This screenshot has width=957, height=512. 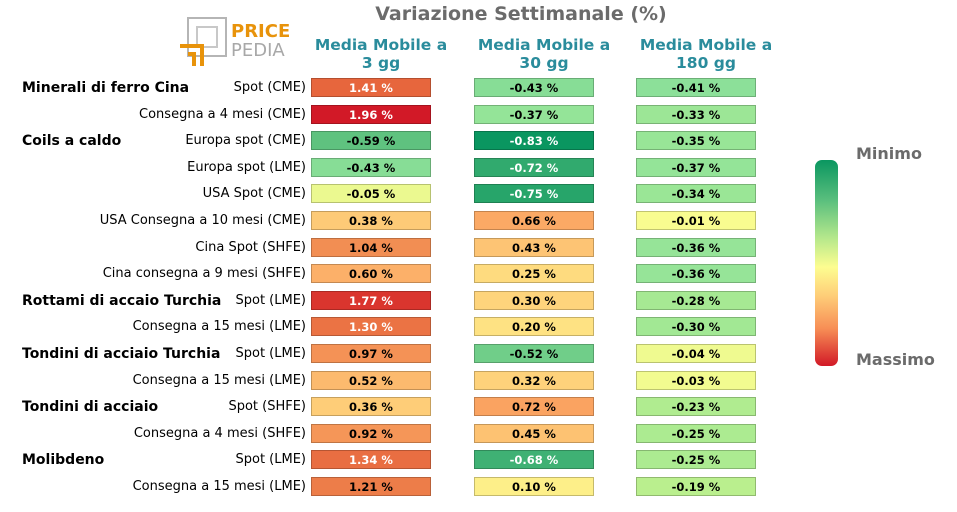 What do you see at coordinates (534, 460) in the screenshot?
I see `value-cell: -0.68 %` at bounding box center [534, 460].